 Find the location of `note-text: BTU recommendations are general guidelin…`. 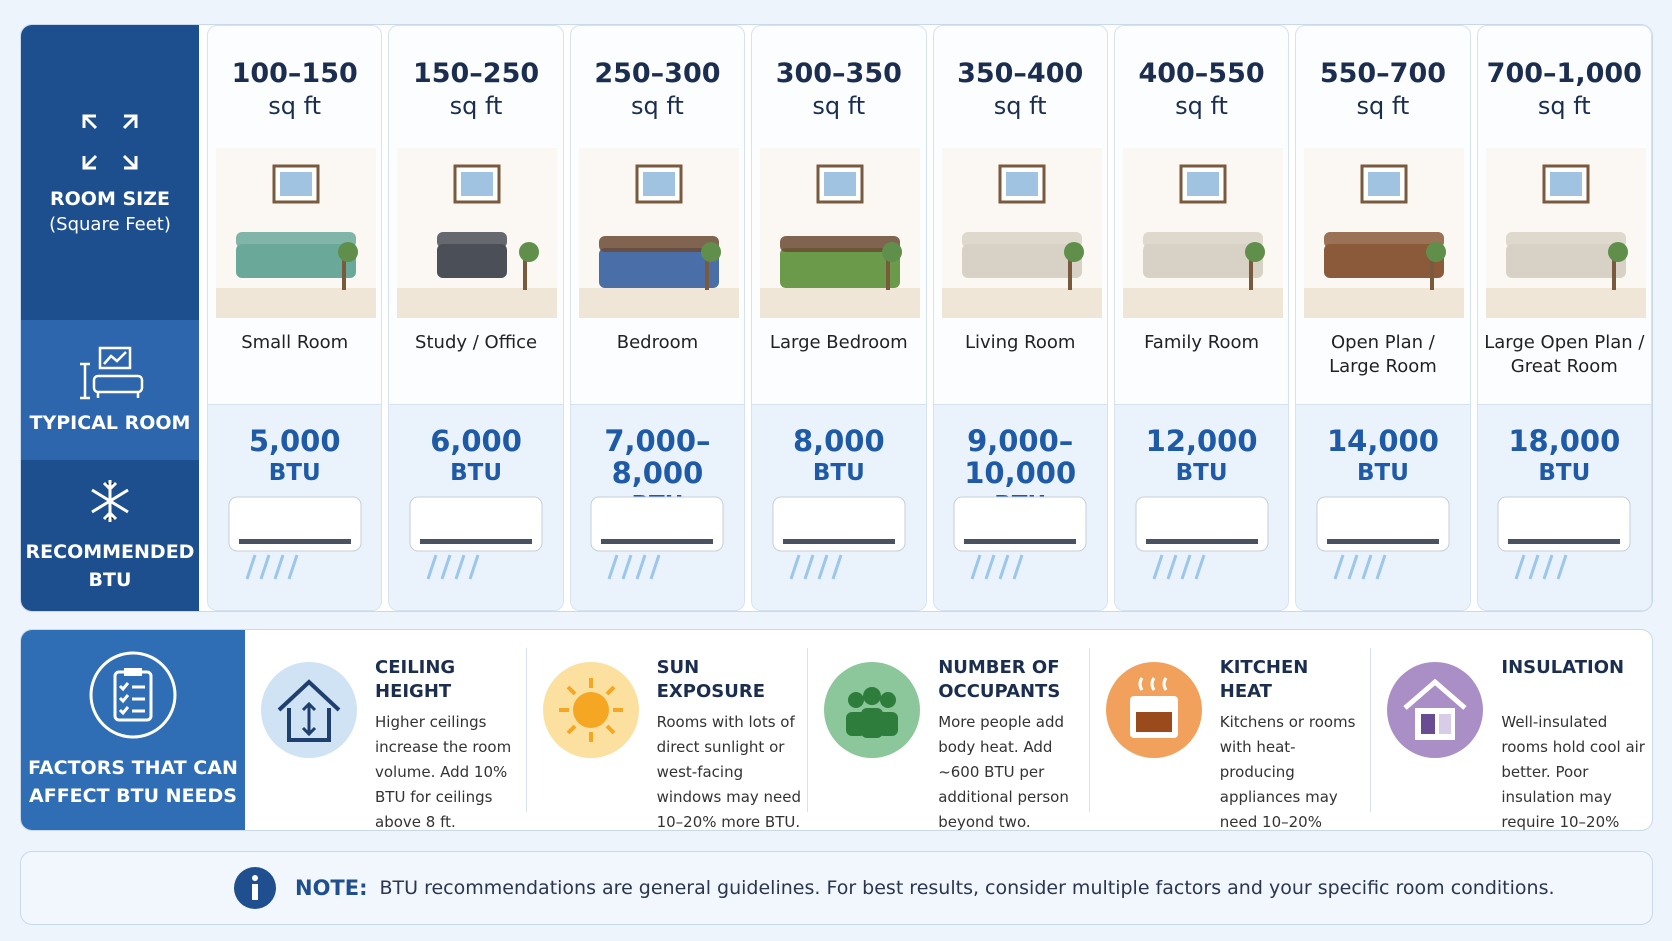

note-text: BTU recommendations are general guidelin… is located at coordinates (967, 888).